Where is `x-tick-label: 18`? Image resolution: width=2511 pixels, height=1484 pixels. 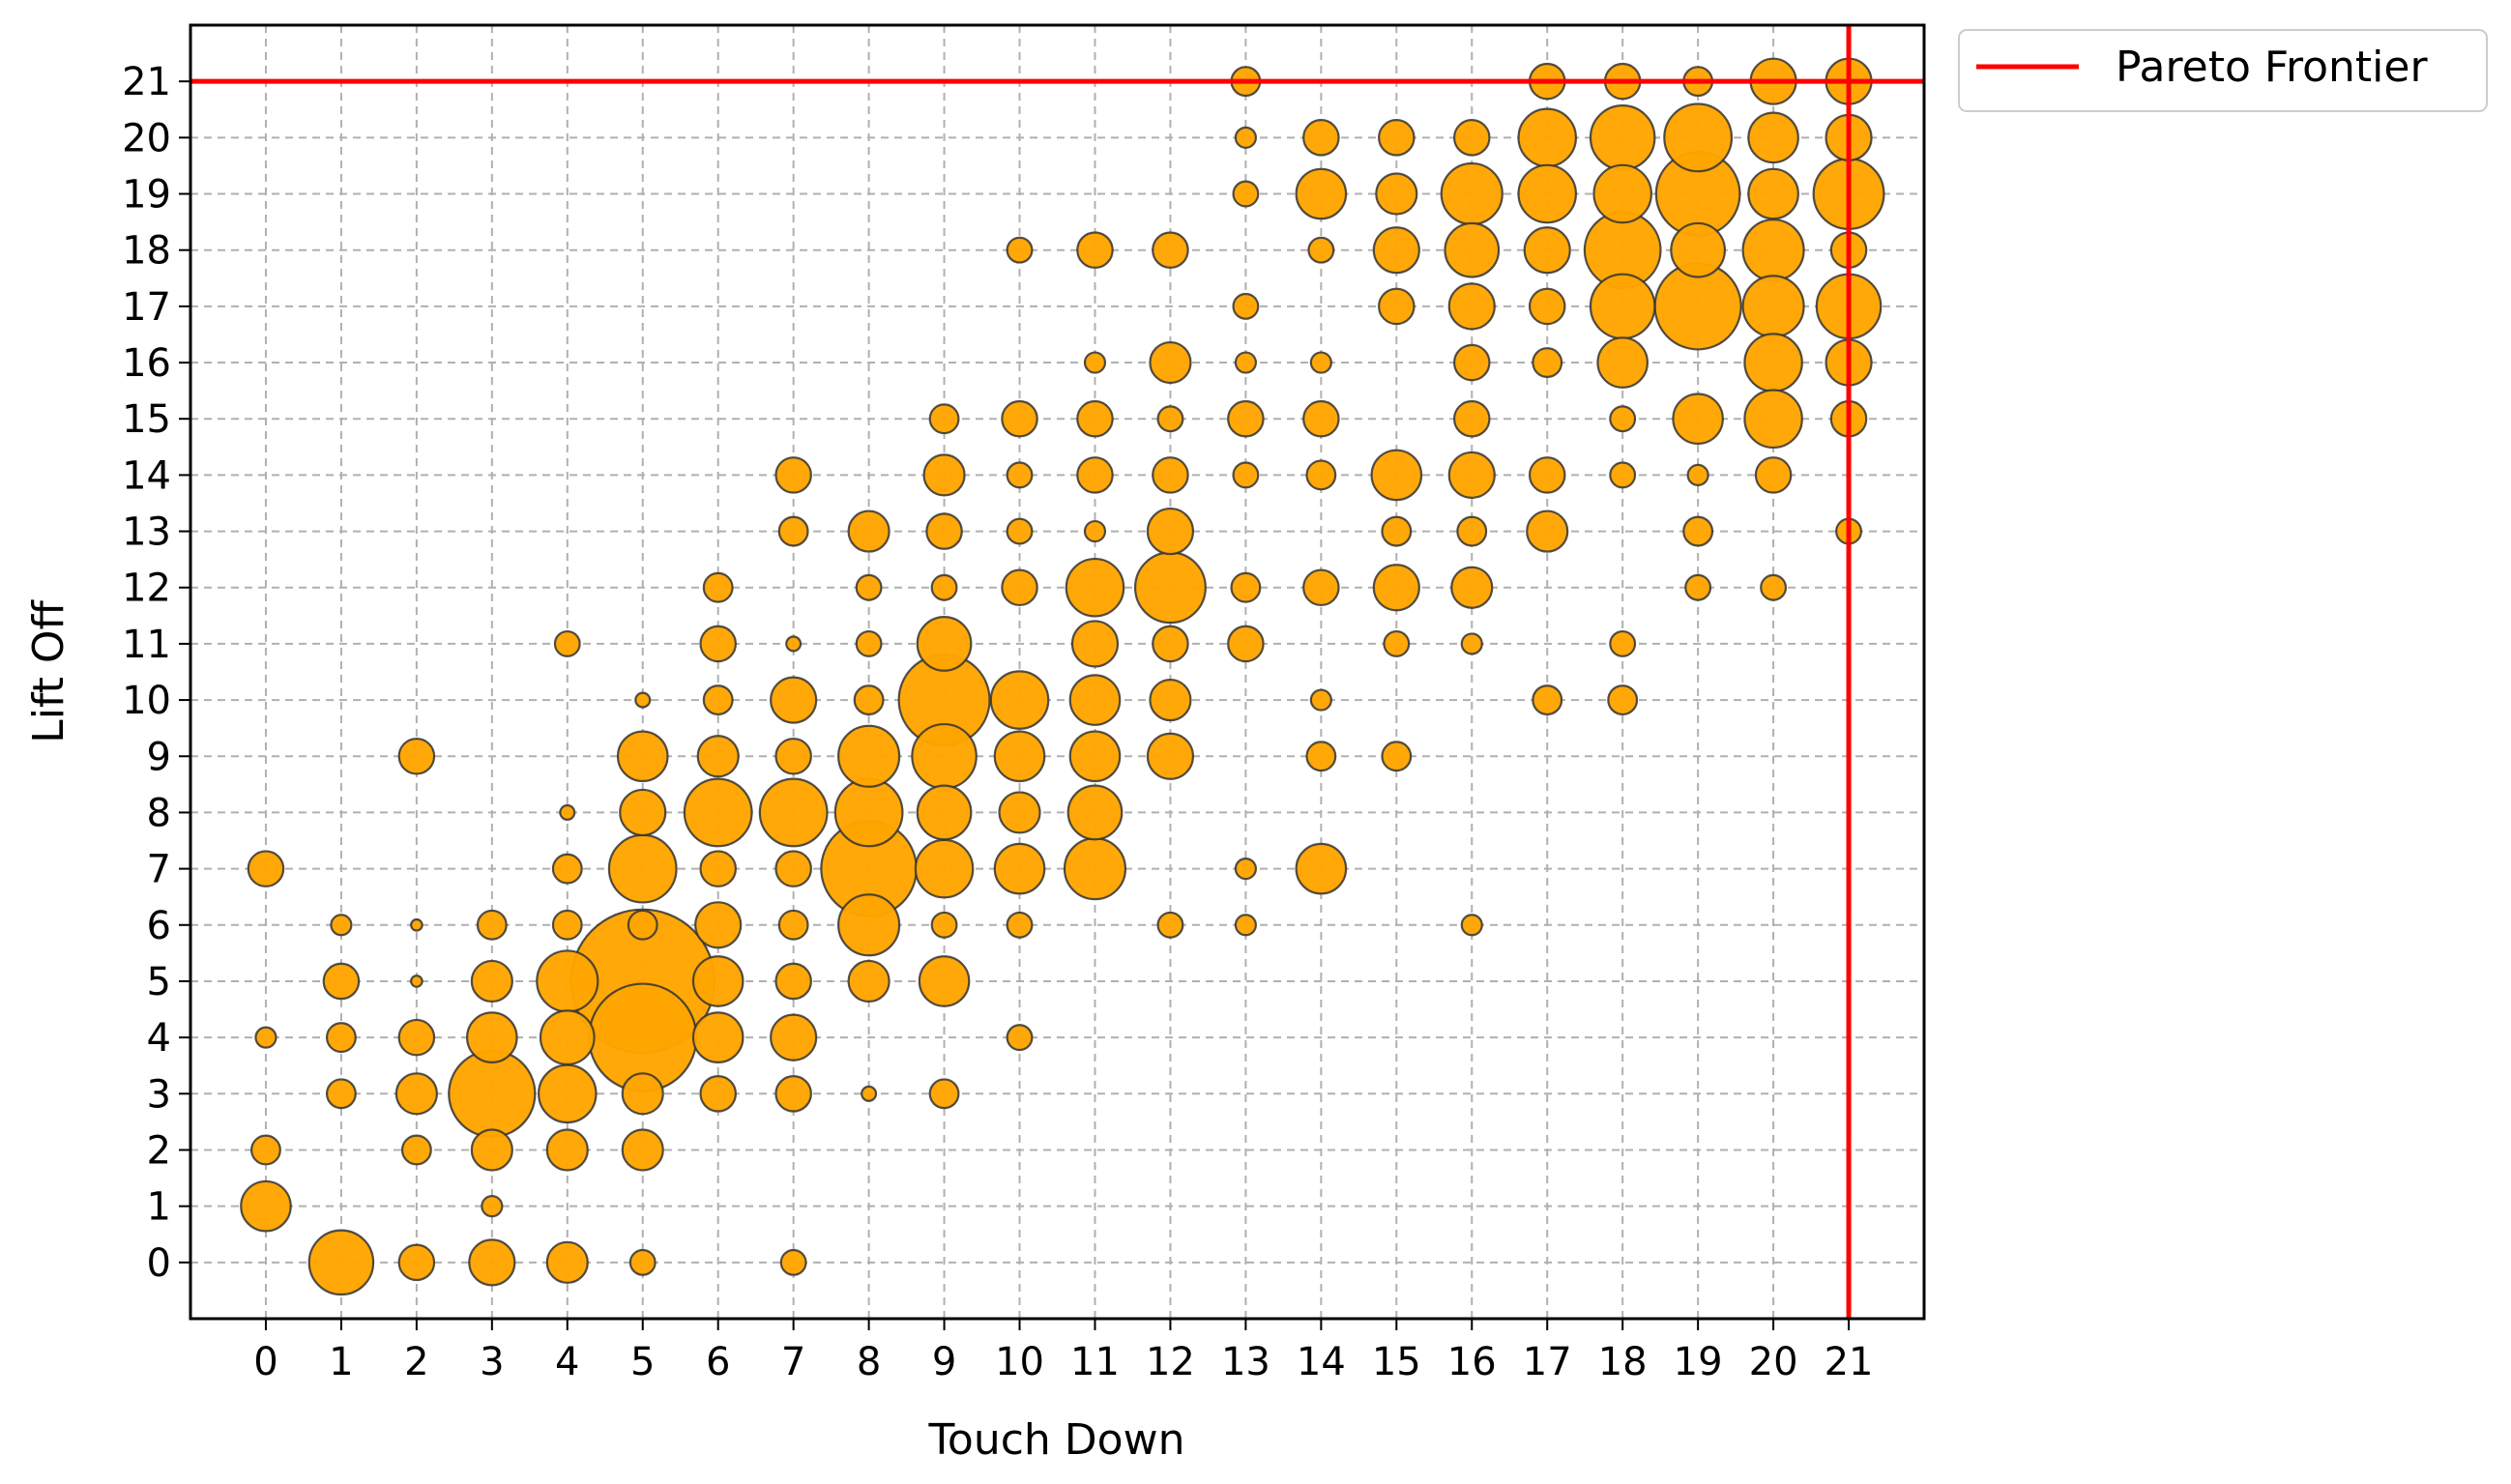 x-tick-label: 18 is located at coordinates (1623, 1362).